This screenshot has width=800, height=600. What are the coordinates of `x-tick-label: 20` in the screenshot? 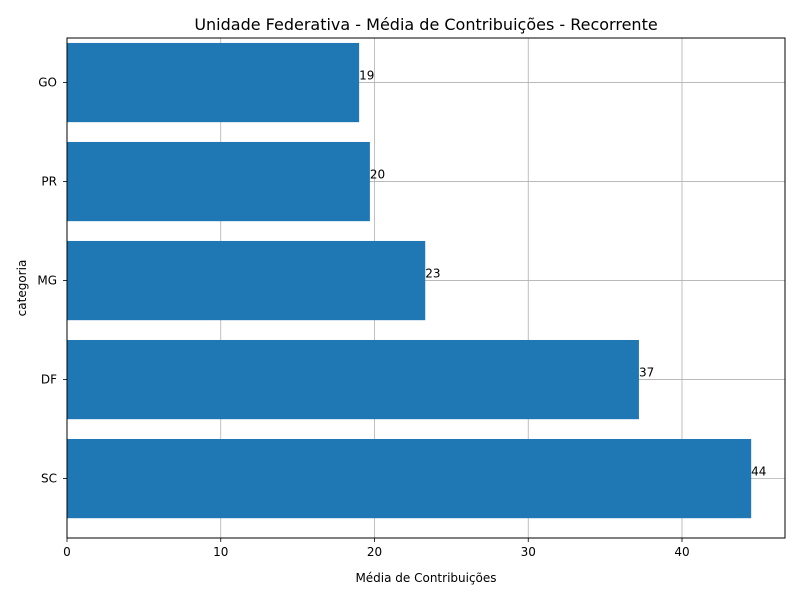 It's located at (374, 552).